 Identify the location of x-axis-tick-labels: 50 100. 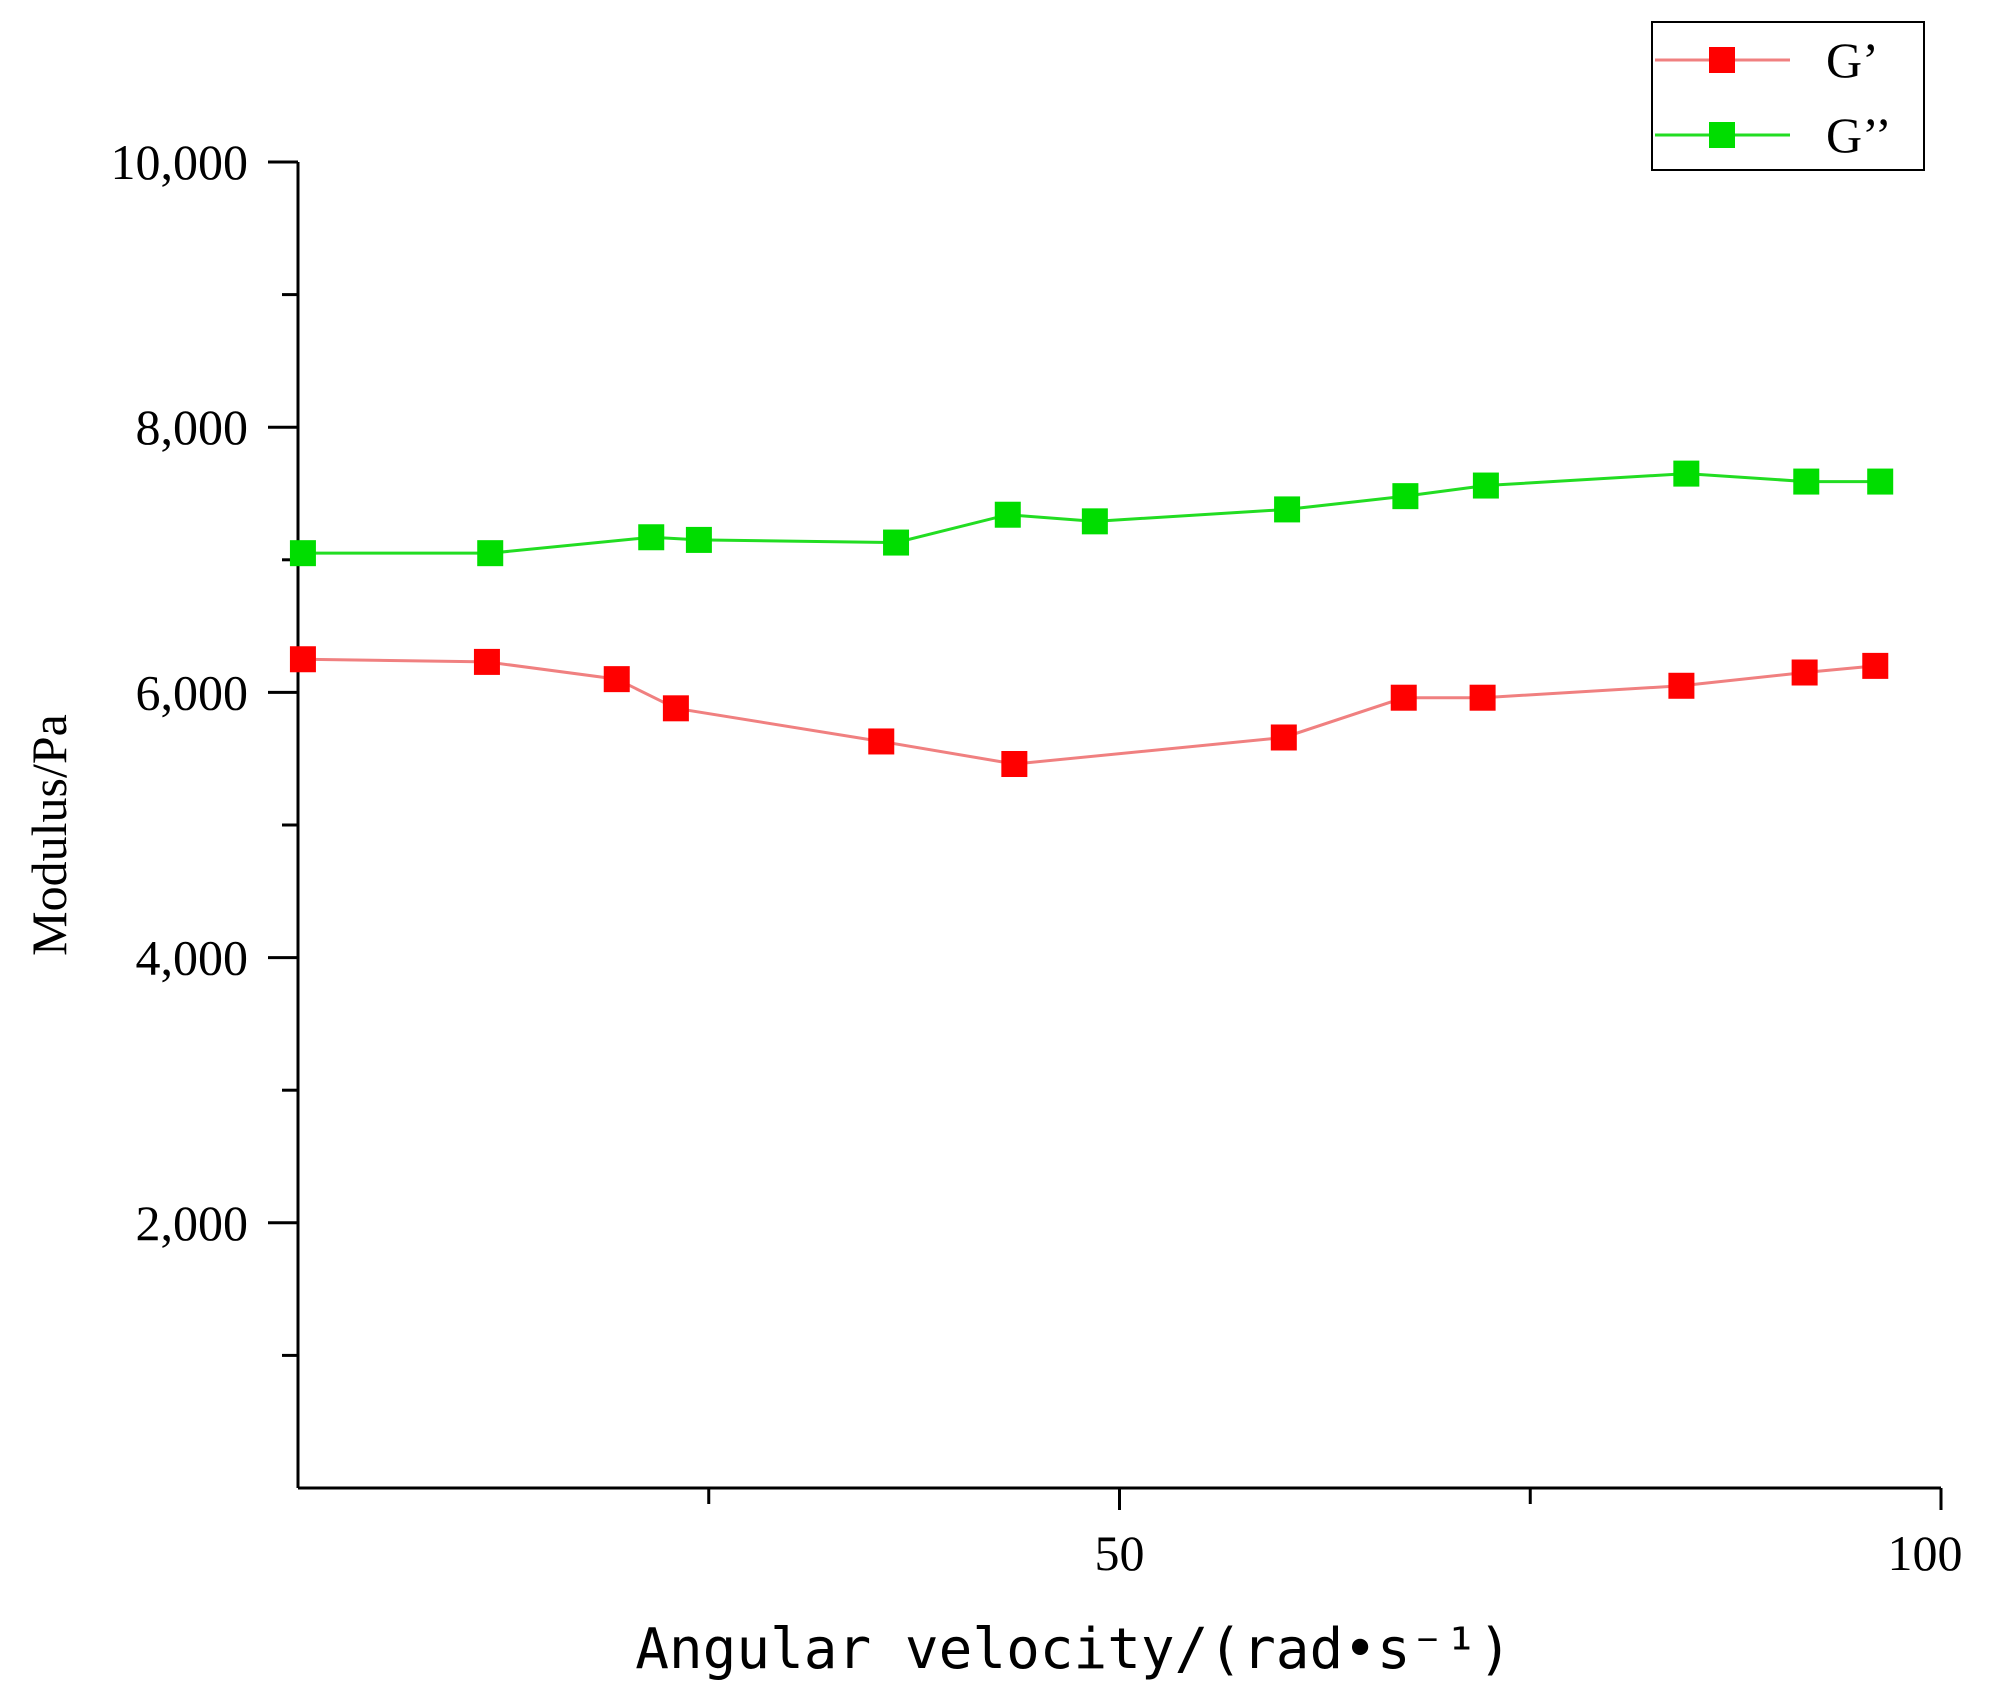
(1529, 1553).